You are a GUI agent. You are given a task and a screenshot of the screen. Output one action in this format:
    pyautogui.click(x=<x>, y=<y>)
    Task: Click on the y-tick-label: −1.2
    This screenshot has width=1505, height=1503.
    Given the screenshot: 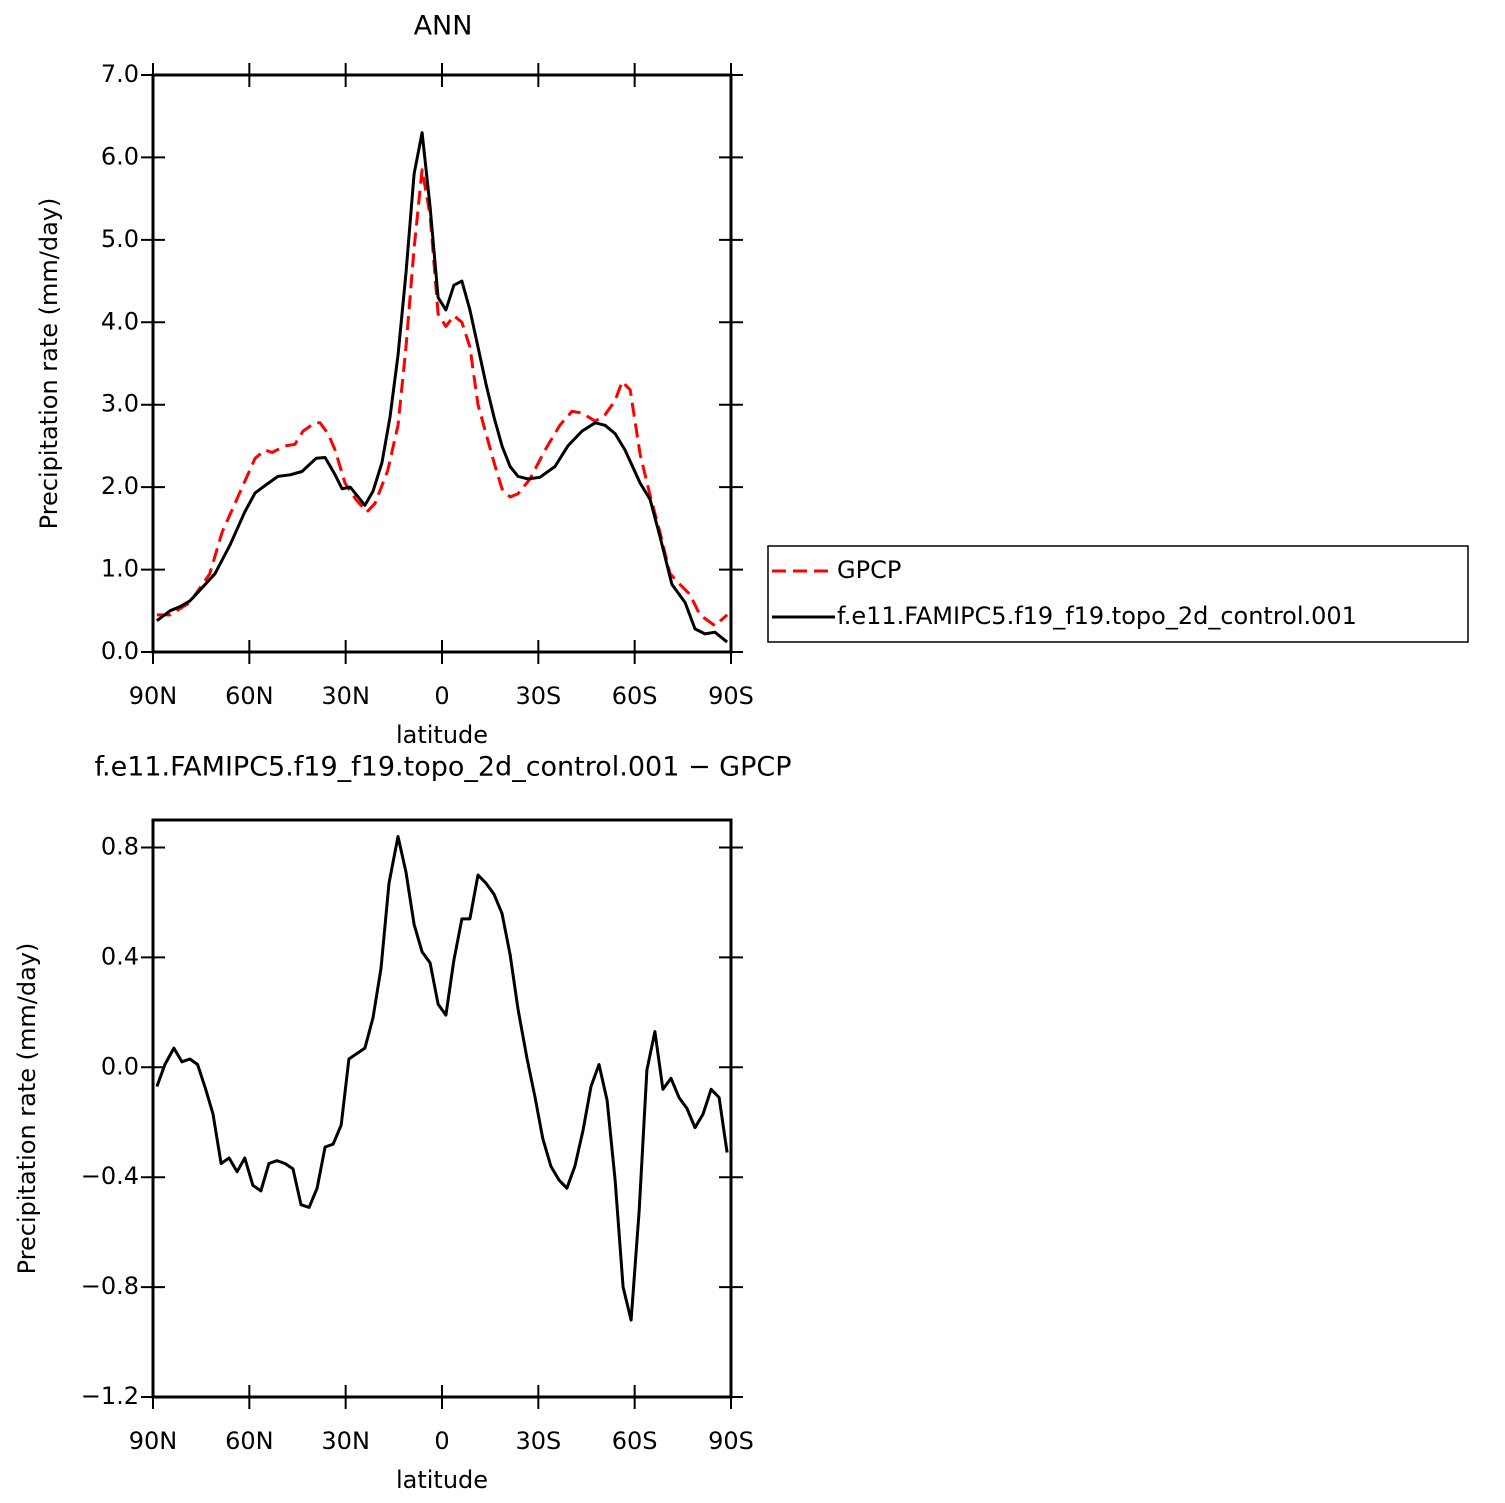 What is the action you would take?
    pyautogui.click(x=110, y=1396)
    